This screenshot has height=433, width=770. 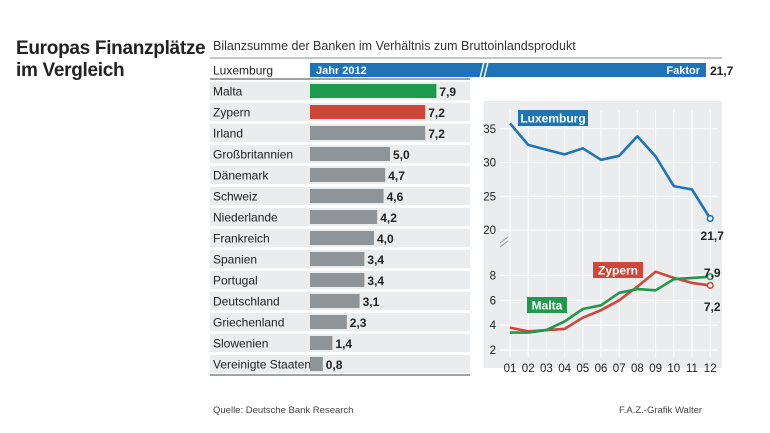 I want to click on end-label-luxemburg: 21,7, so click(x=713, y=236).